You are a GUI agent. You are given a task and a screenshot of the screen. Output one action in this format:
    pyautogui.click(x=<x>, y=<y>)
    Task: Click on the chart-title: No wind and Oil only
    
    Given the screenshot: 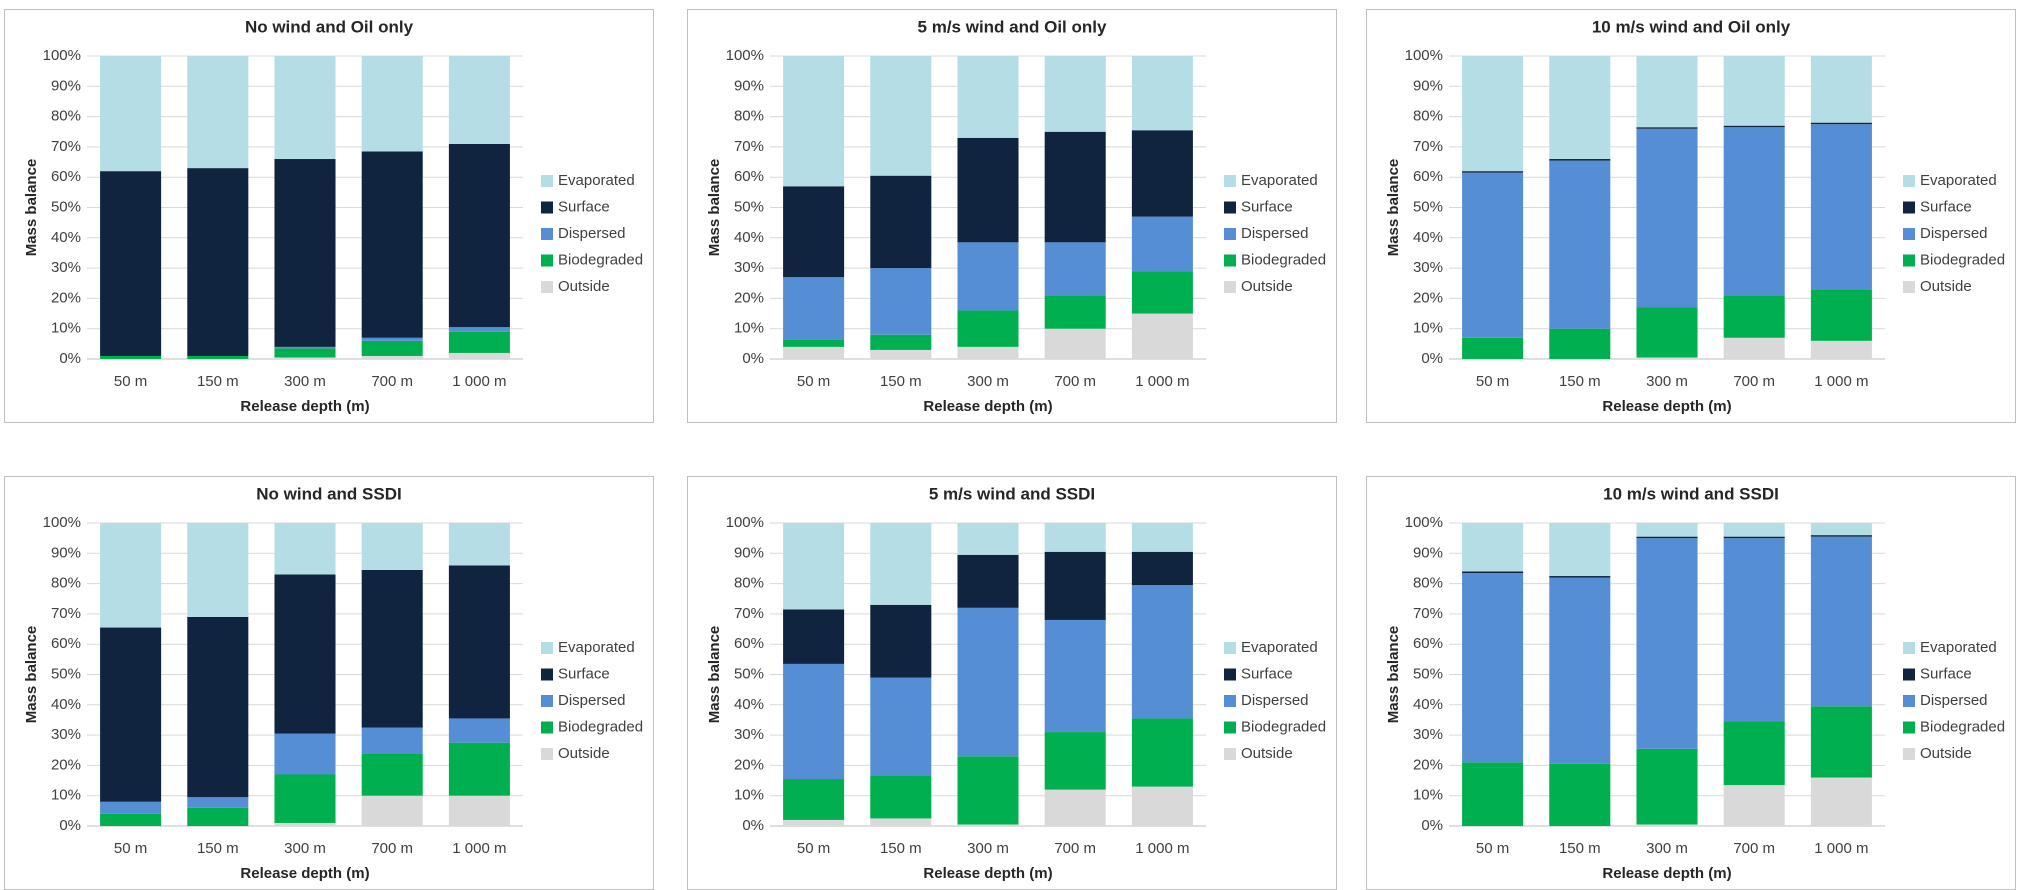 What is the action you would take?
    pyautogui.click(x=329, y=26)
    